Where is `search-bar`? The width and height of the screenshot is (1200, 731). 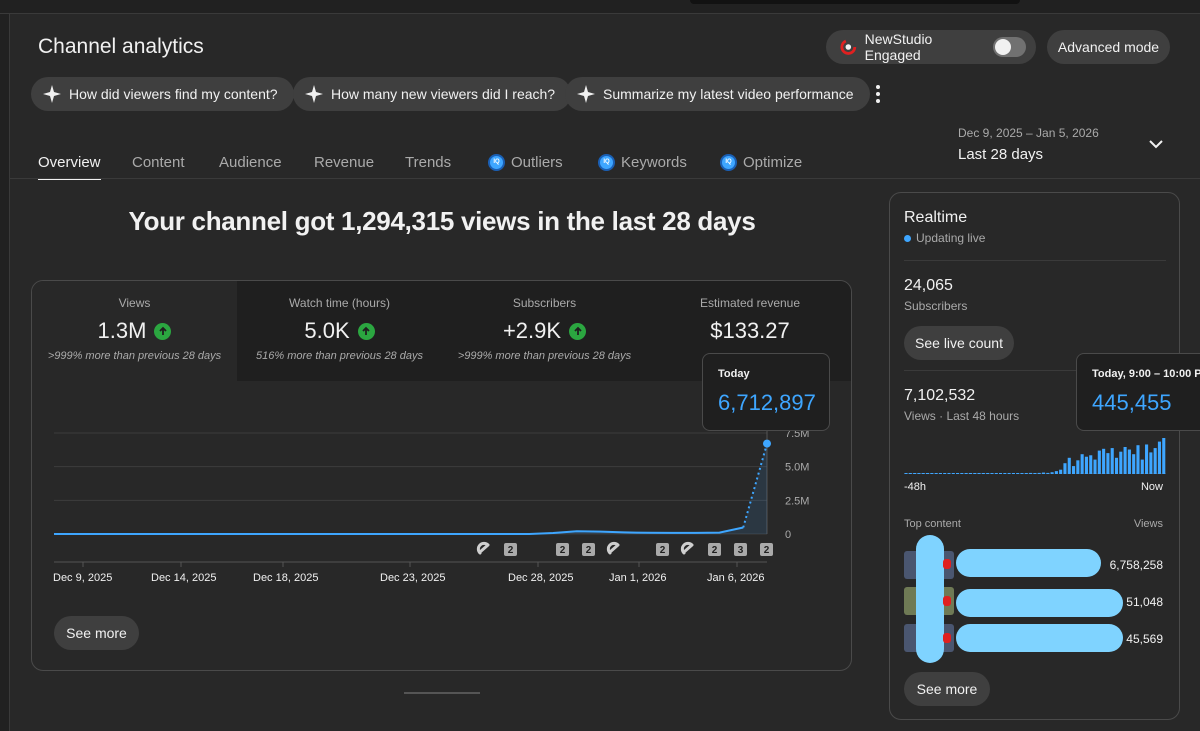 search-bar is located at coordinates (855, 2).